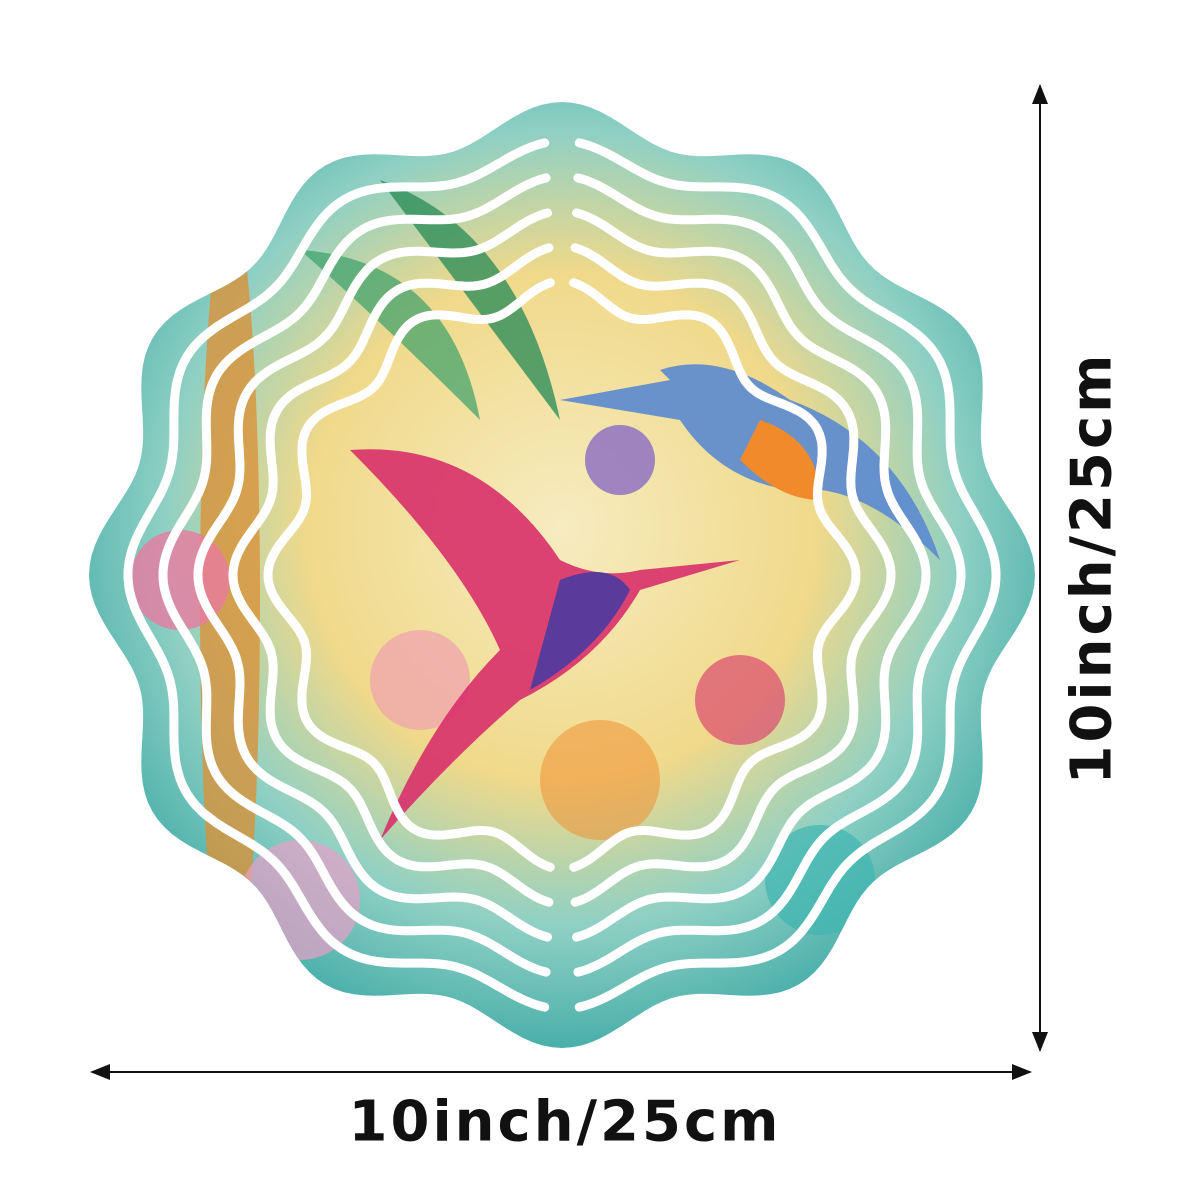 This screenshot has height=1200, width=1200. I want to click on width-dimension-label: 10inch/25cm, so click(565, 1122).